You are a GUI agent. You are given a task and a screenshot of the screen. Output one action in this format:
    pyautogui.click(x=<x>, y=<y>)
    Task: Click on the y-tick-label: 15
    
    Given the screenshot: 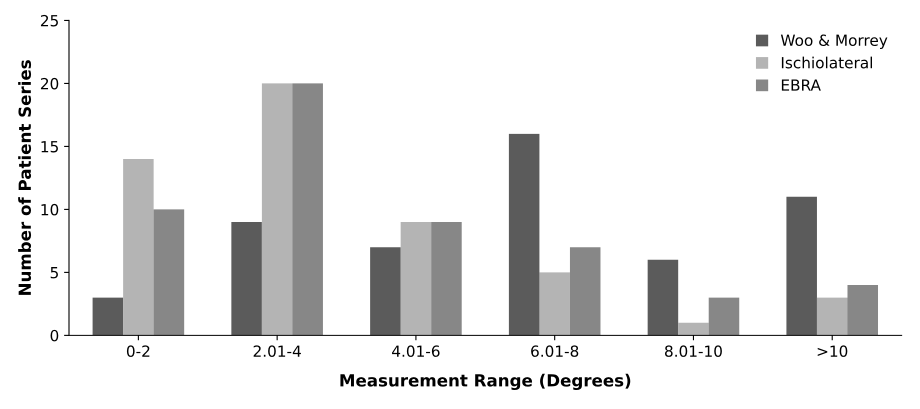 What is the action you would take?
    pyautogui.click(x=50, y=146)
    